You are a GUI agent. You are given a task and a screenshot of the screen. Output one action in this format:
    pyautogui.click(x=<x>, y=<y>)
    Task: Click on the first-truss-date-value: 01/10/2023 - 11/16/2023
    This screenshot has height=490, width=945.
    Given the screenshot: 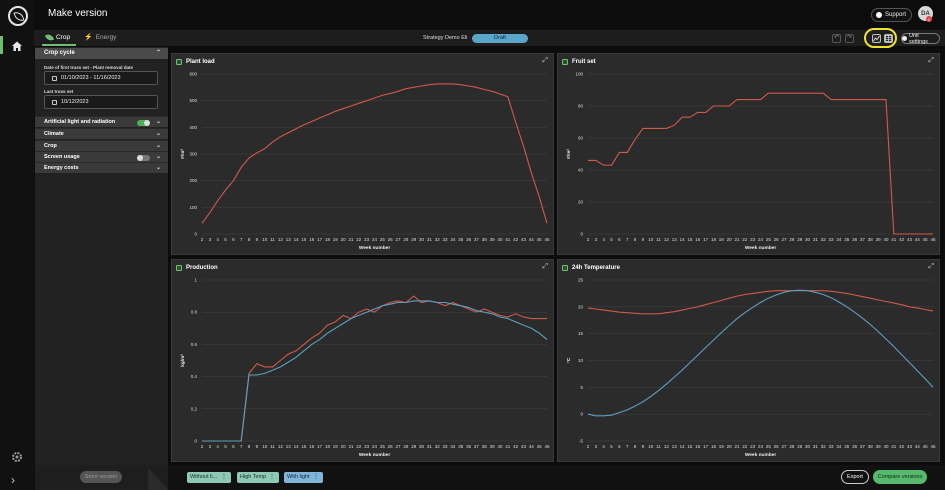 What is the action you would take?
    pyautogui.click(x=91, y=78)
    